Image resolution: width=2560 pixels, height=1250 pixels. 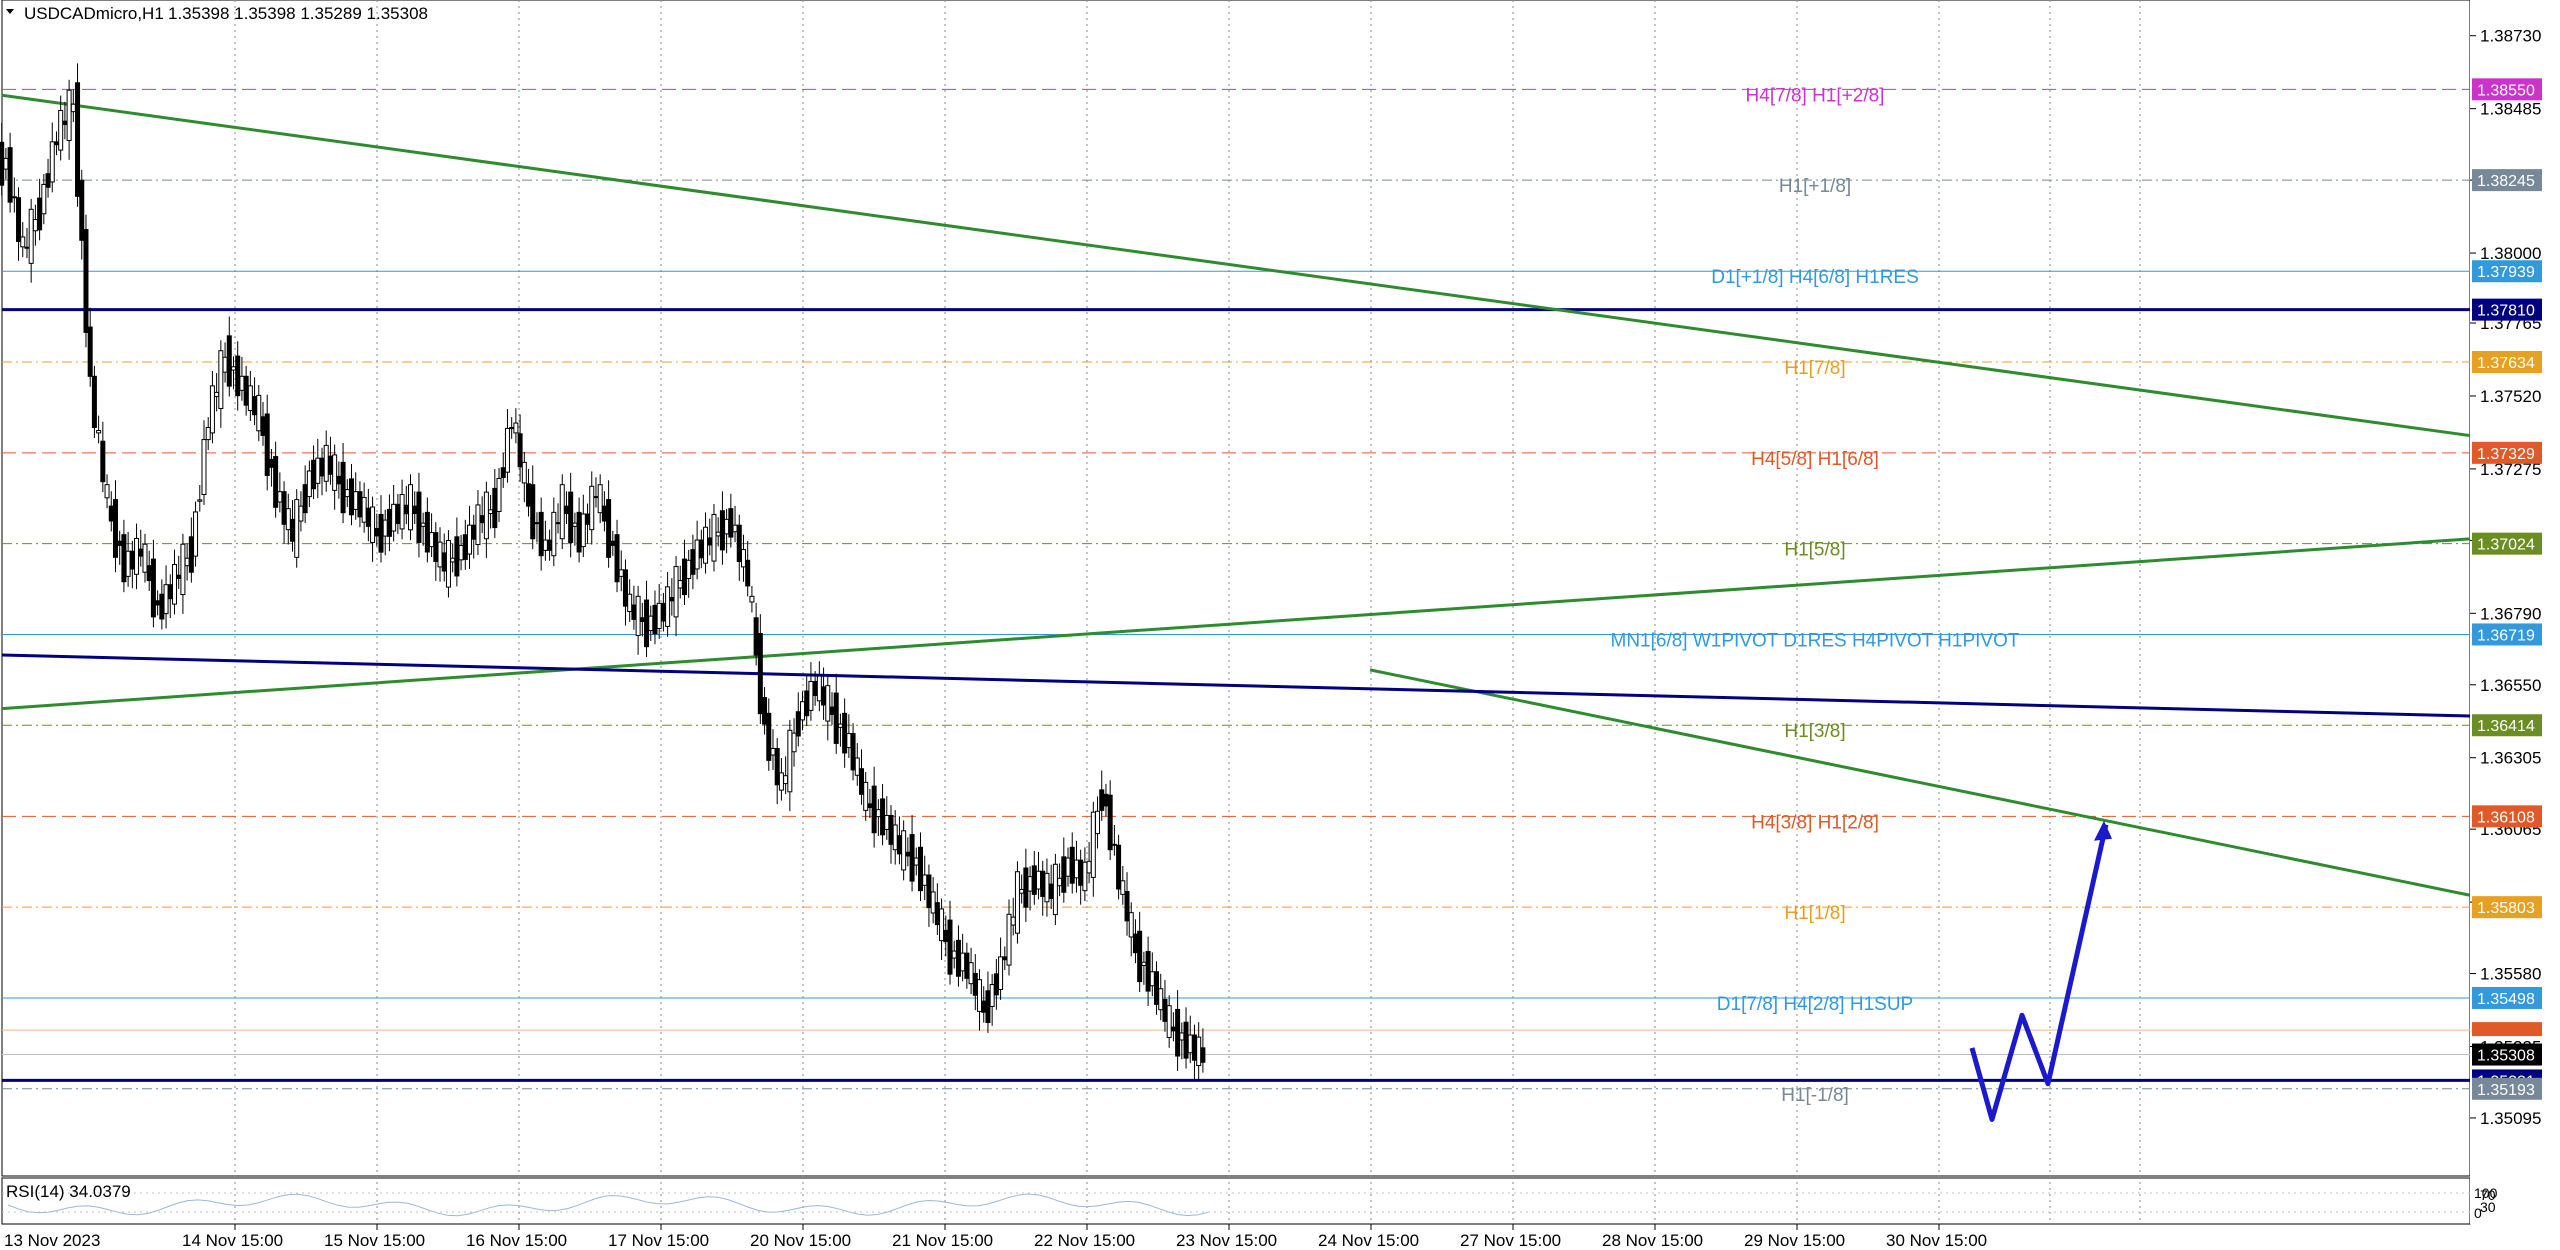 What do you see at coordinates (1815, 95) in the screenshot?
I see `level-label: H4[7/8] H1[+2/8]` at bounding box center [1815, 95].